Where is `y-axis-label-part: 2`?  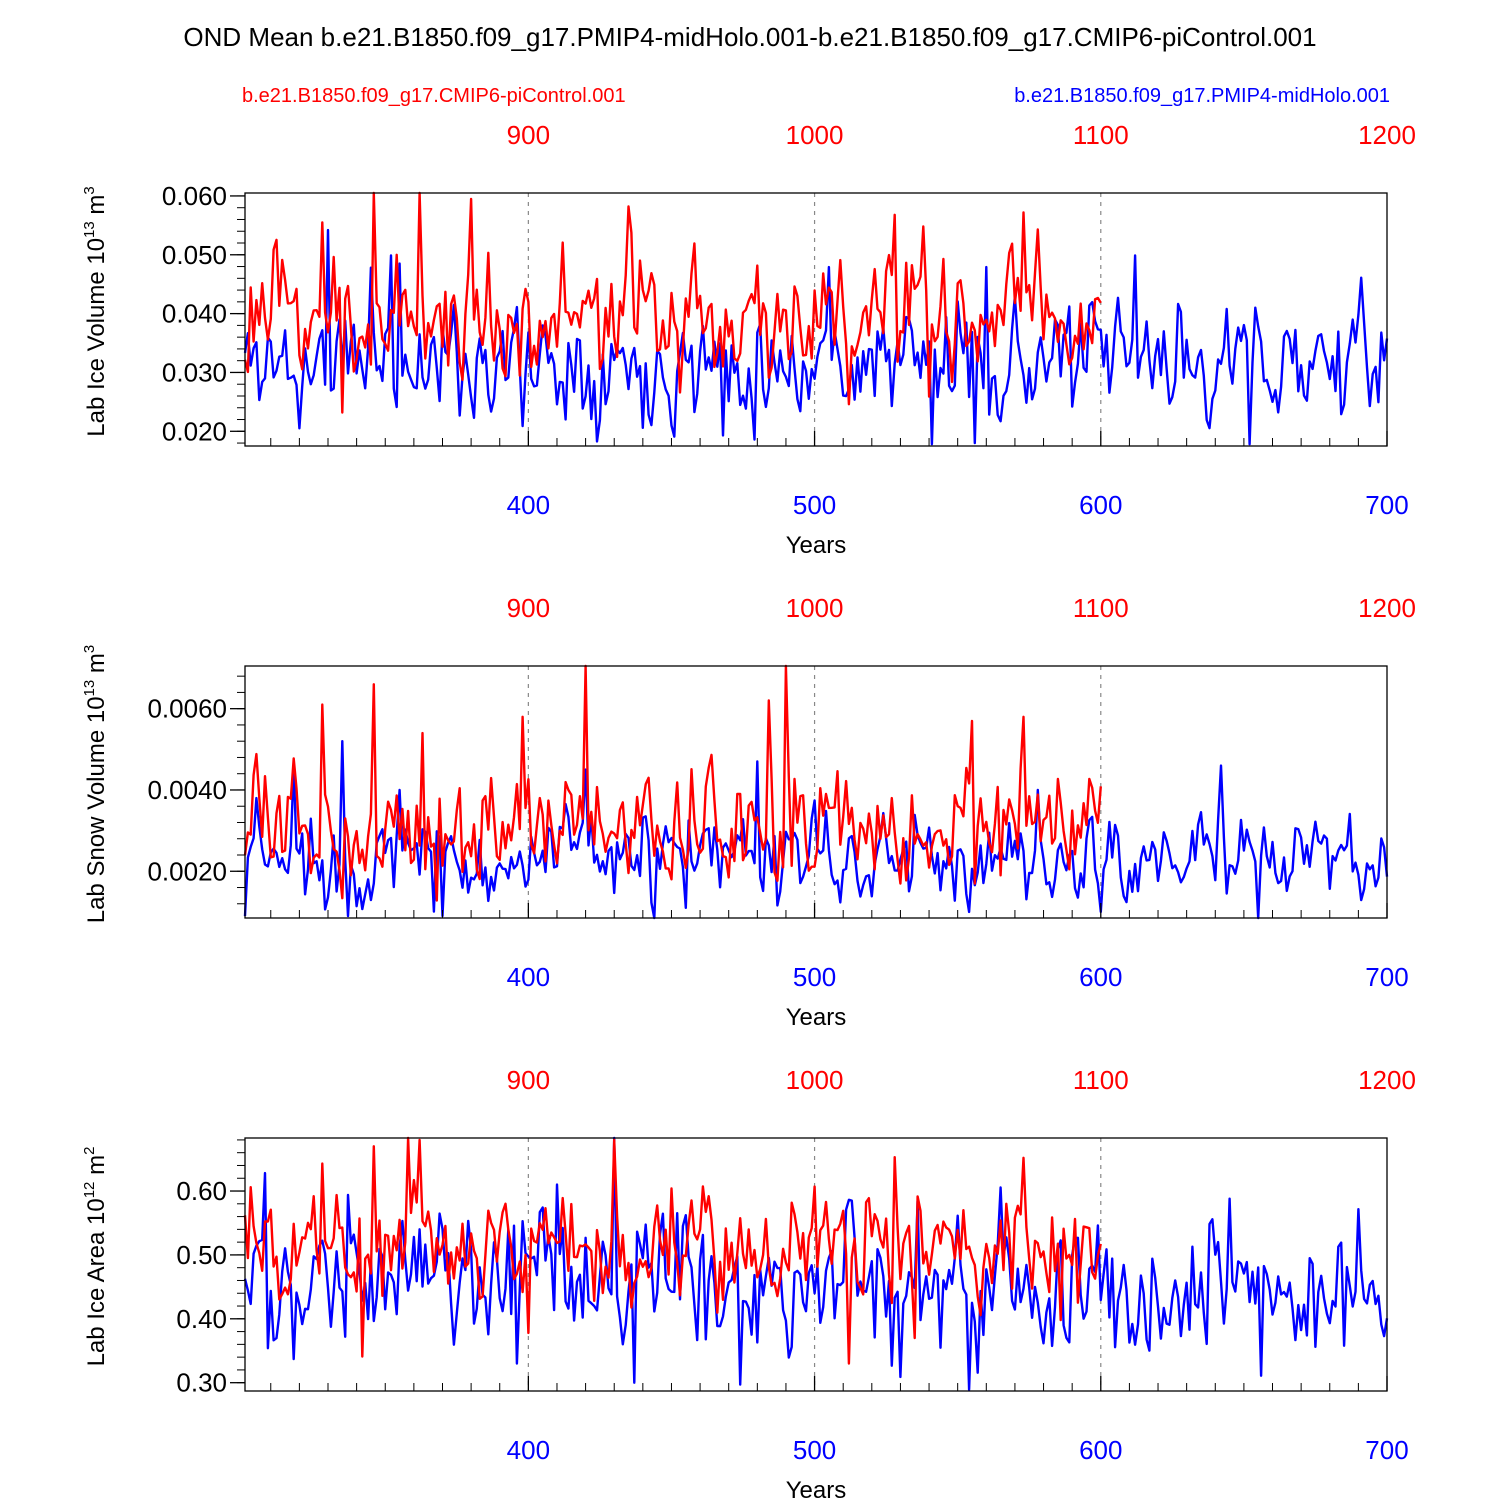
y-axis-label-part: 2 is located at coordinates (89, 1151).